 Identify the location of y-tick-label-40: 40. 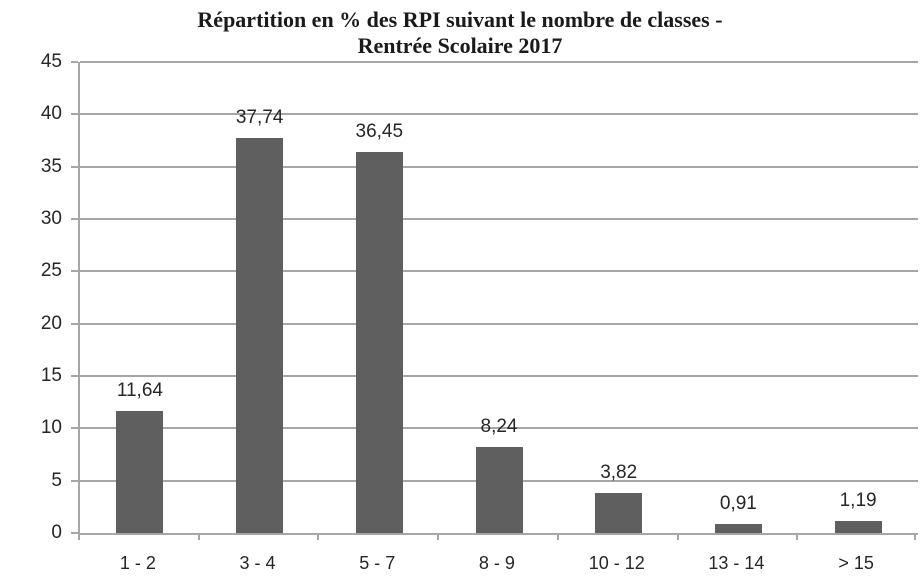
(51, 114).